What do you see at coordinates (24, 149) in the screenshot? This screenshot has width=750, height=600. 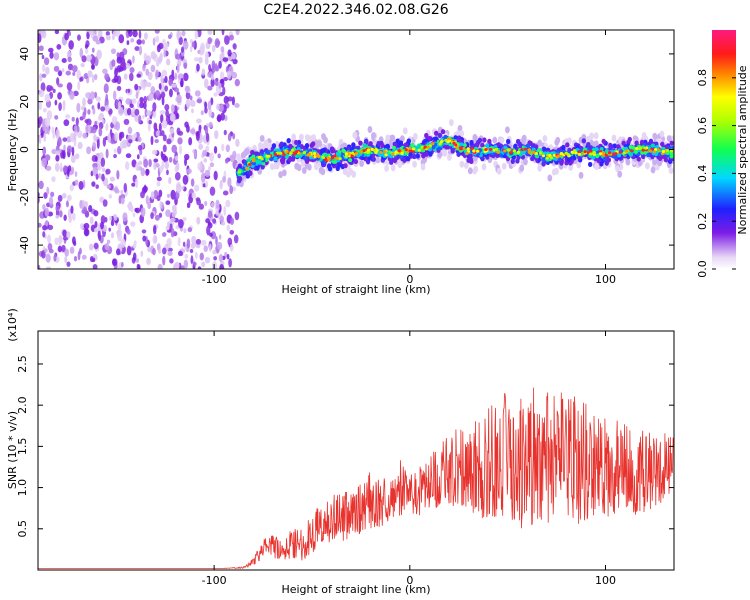 I see `y-tick-label: 0` at bounding box center [24, 149].